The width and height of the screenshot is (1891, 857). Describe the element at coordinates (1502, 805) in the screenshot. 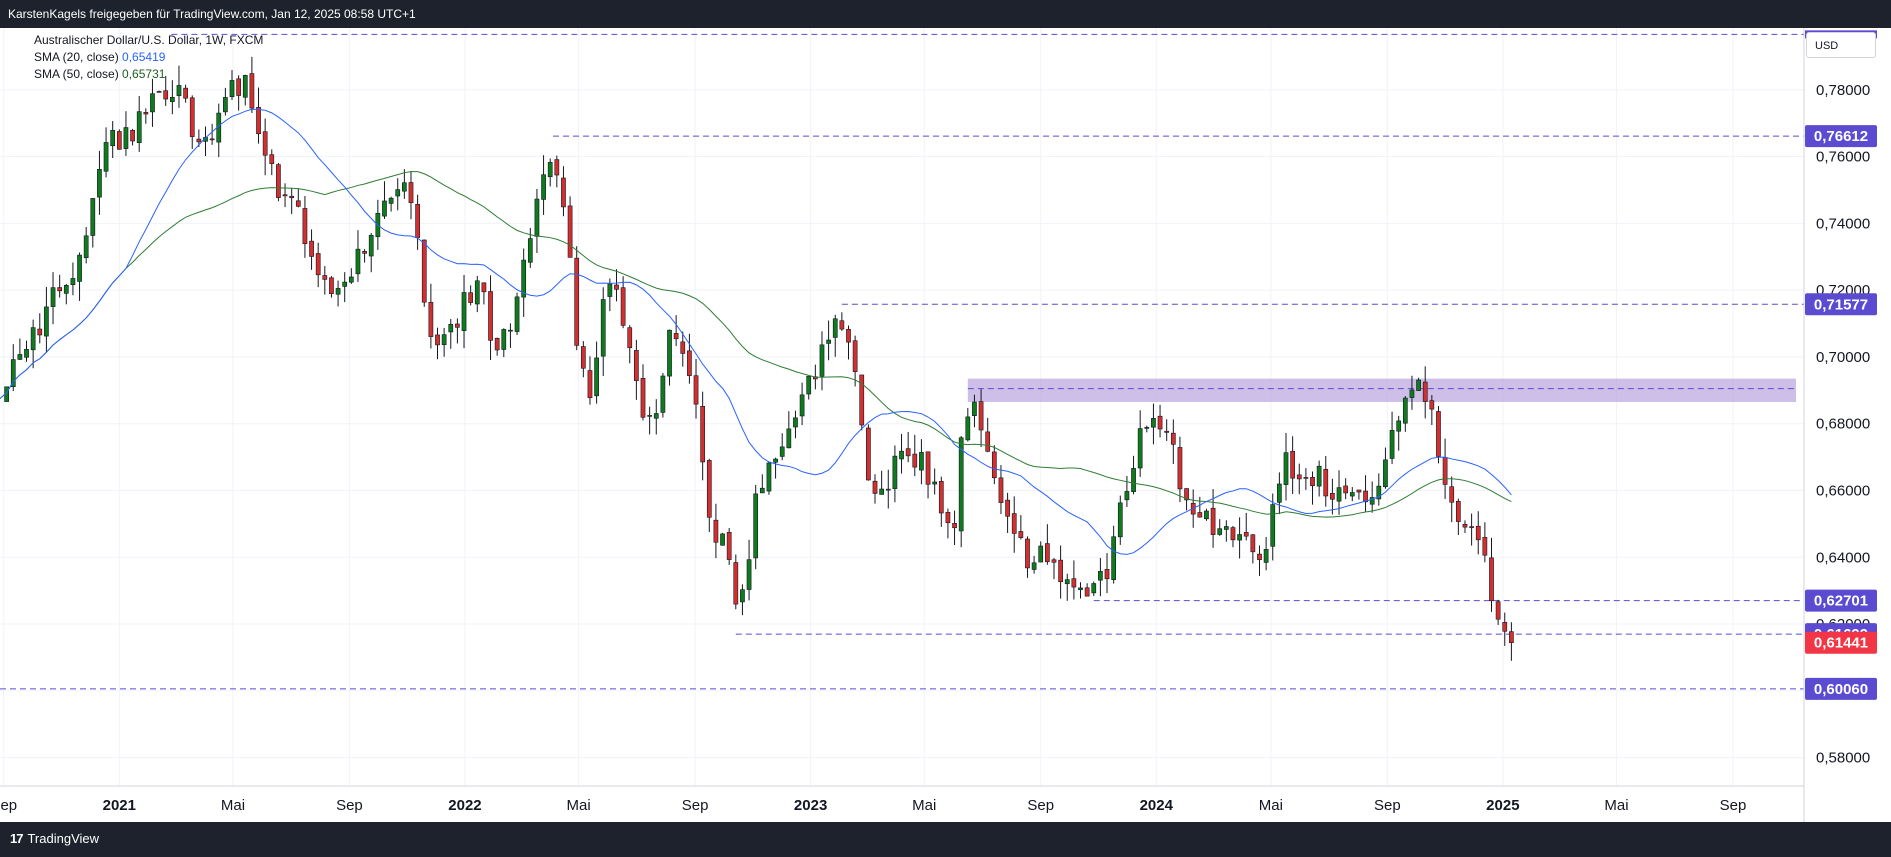

I see `time-tick-label: 2025` at that location.